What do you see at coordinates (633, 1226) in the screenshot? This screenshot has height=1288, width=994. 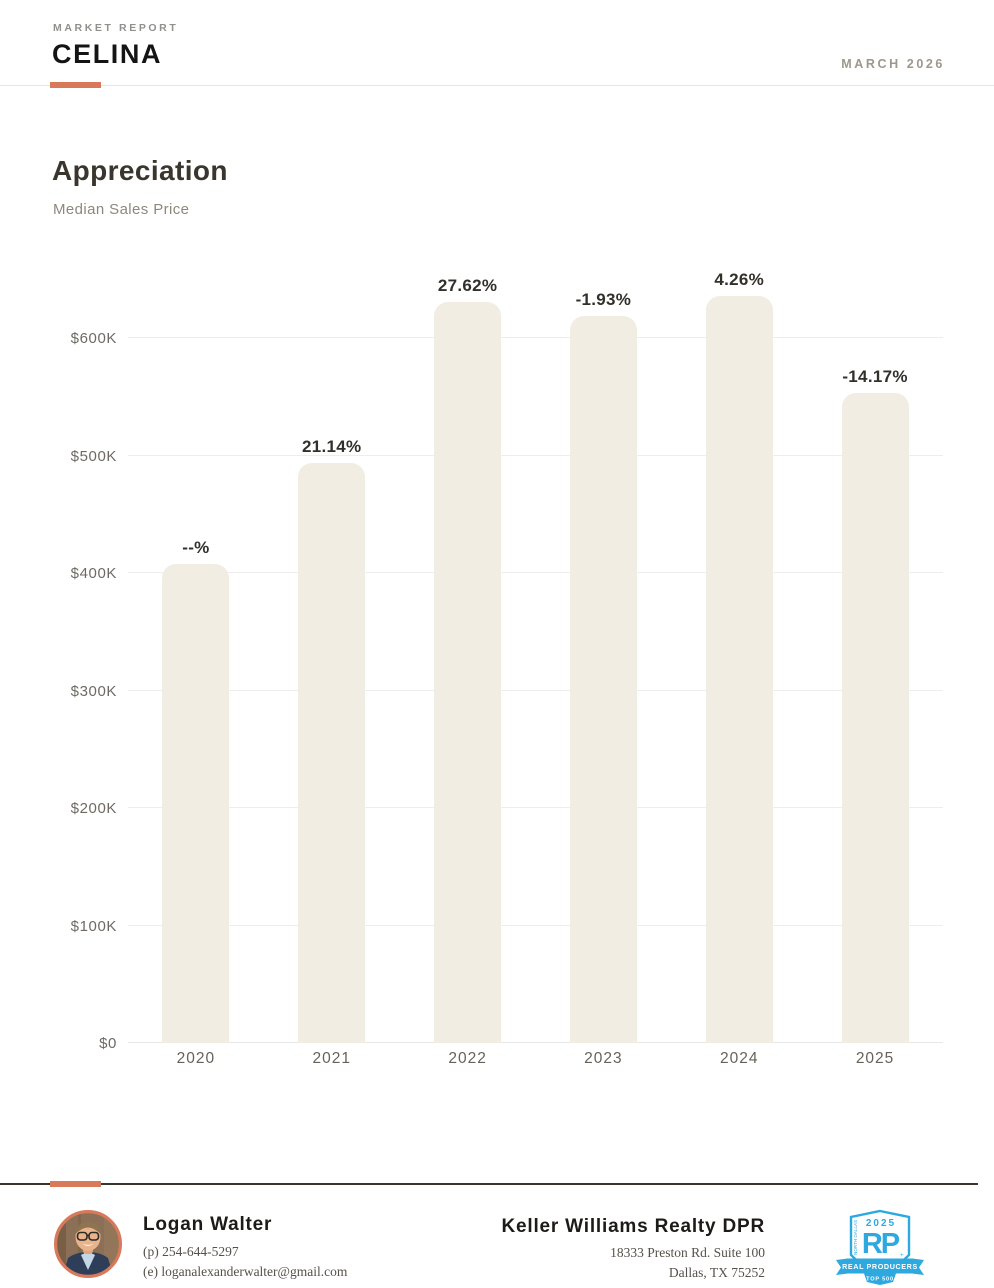 I see `office-name: Keller Williams Realty DPR` at bounding box center [633, 1226].